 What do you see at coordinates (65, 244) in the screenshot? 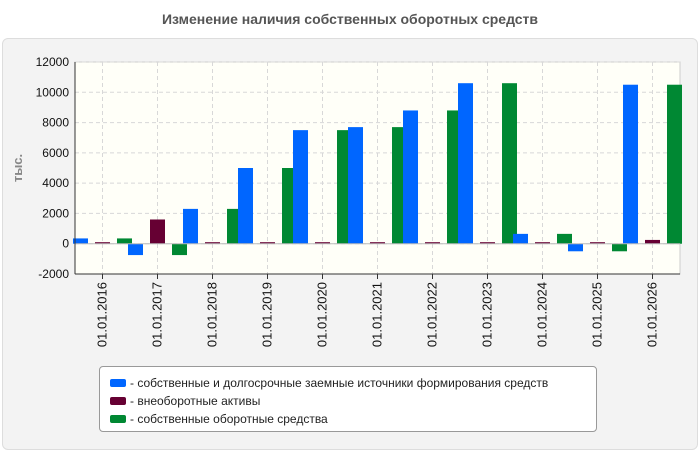
I see `y-tick-label: 0` at bounding box center [65, 244].